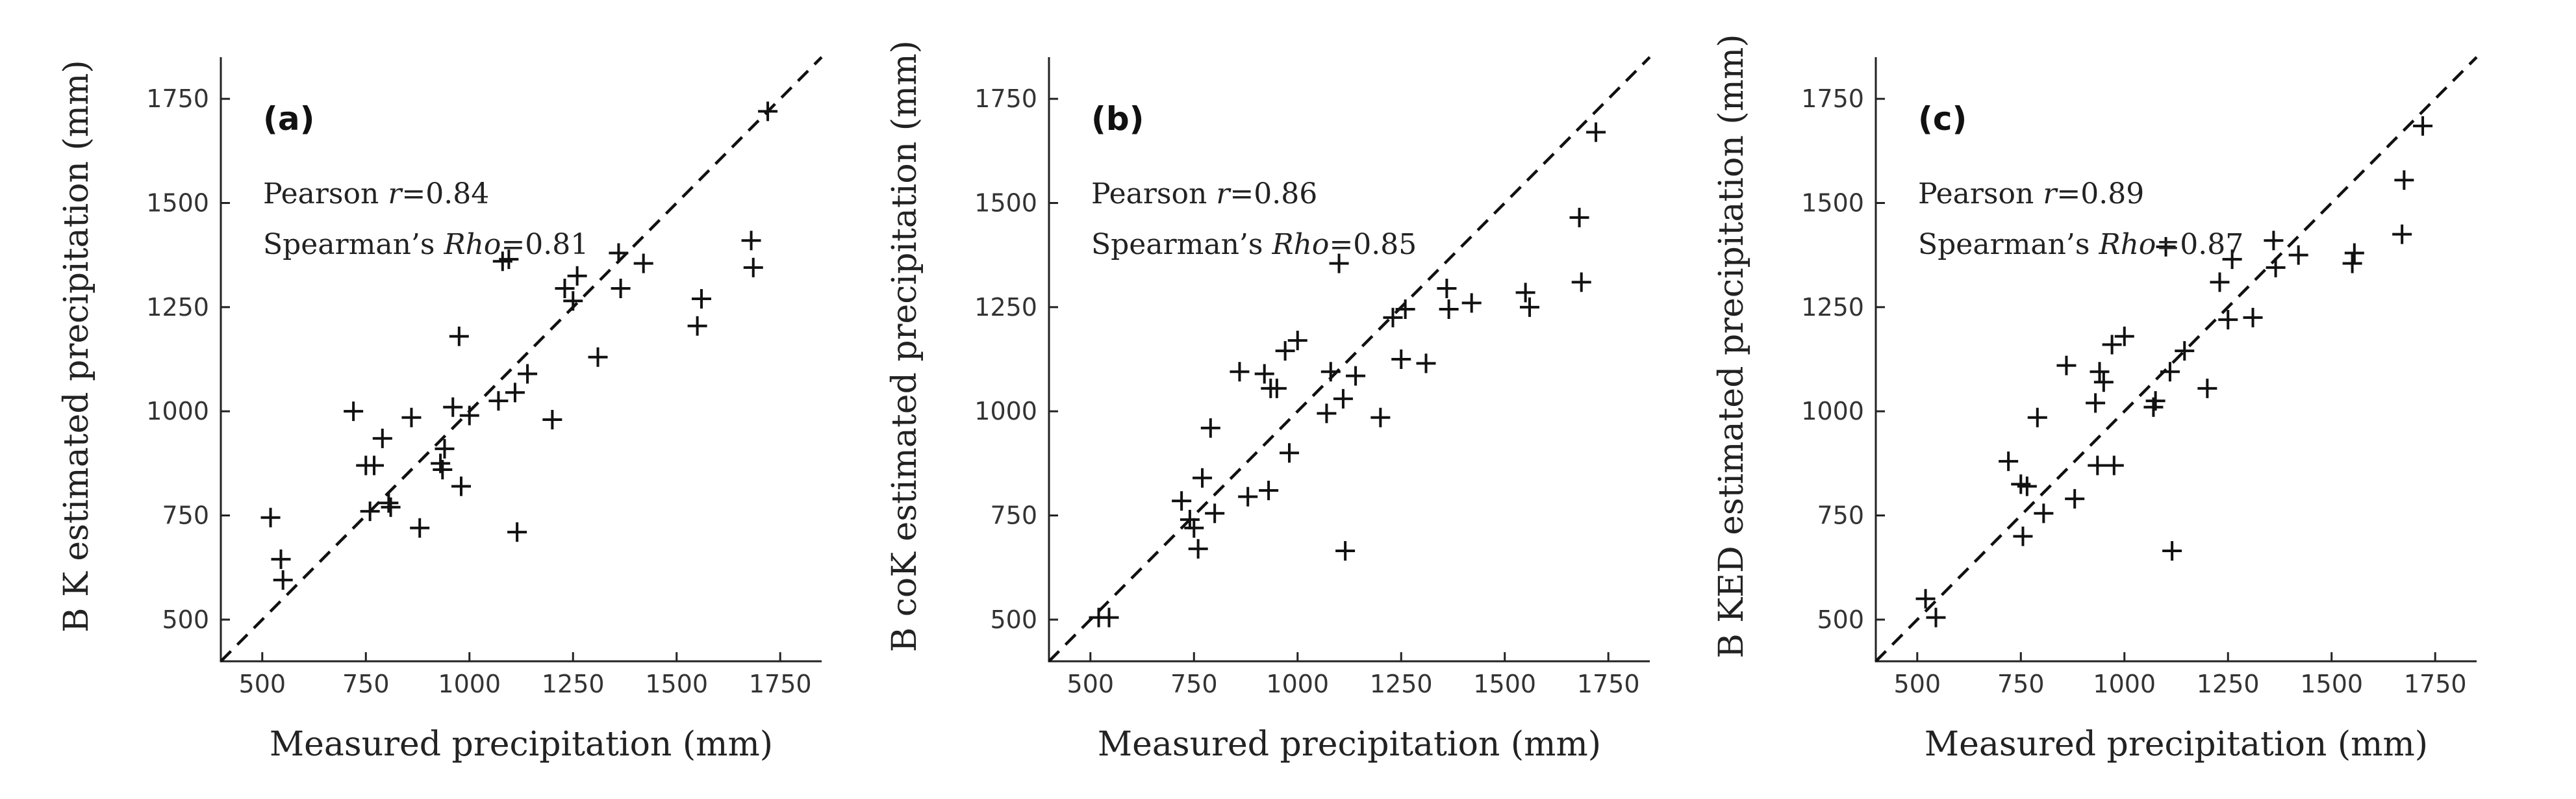 This screenshot has height=799, width=2576. Describe the element at coordinates (1732, 346) in the screenshot. I see `y-axis-title: B KED estimated precipitation (mm)` at that location.